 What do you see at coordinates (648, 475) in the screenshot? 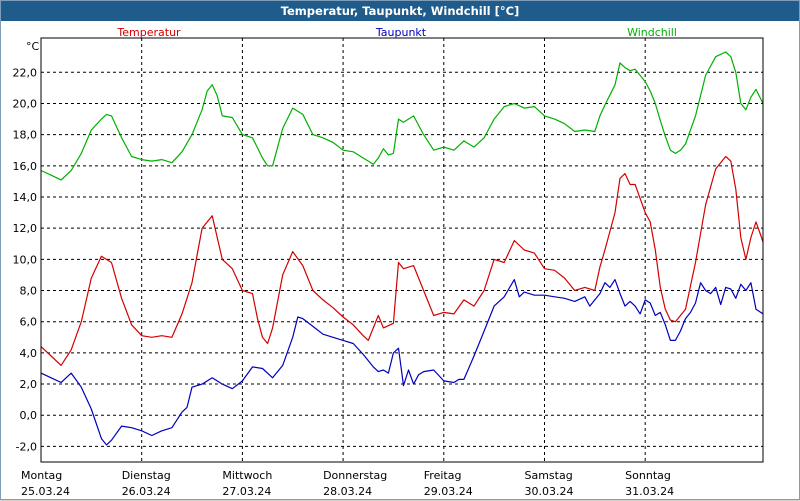
I see `x-tick-day: Sonntag` at bounding box center [648, 475].